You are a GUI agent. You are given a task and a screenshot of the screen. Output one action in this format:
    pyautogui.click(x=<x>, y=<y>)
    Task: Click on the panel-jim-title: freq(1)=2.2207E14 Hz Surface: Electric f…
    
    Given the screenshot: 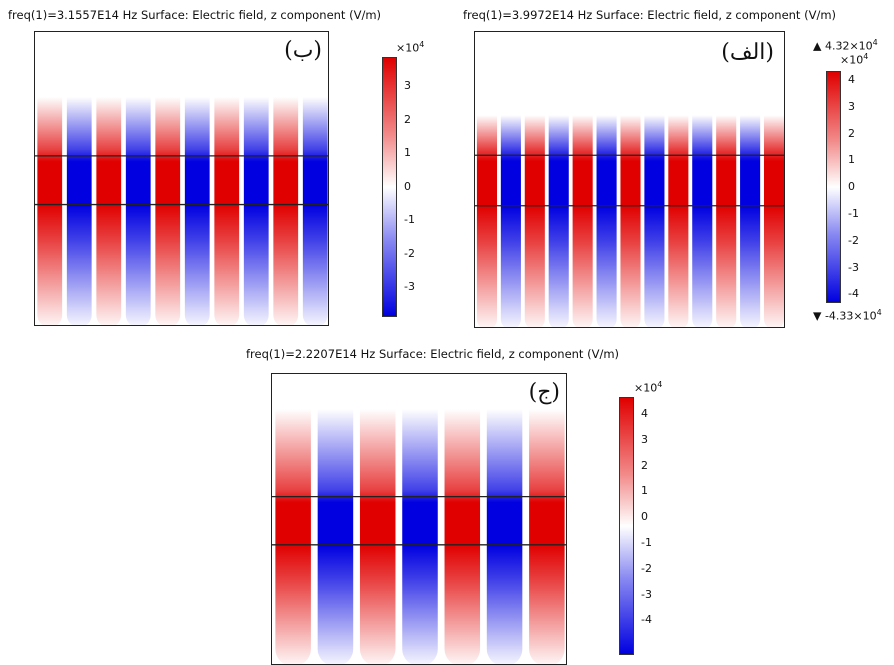 What is the action you would take?
    pyautogui.click(x=433, y=354)
    